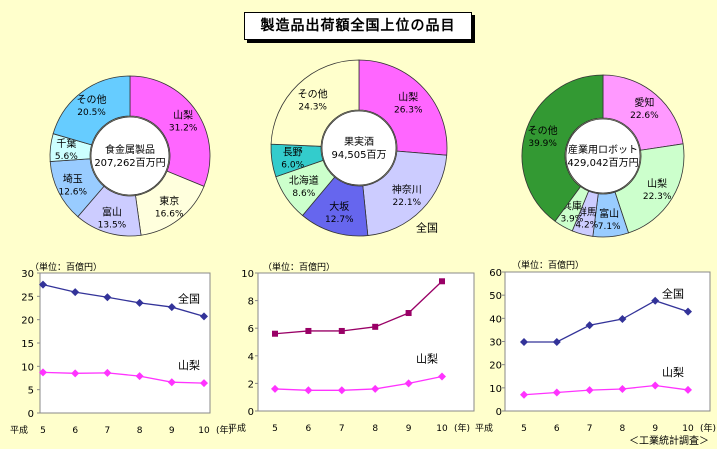 This screenshot has height=449, width=717. Describe the element at coordinates (586, 225) in the screenshot. I see `slice-value: 4.2%` at that location.